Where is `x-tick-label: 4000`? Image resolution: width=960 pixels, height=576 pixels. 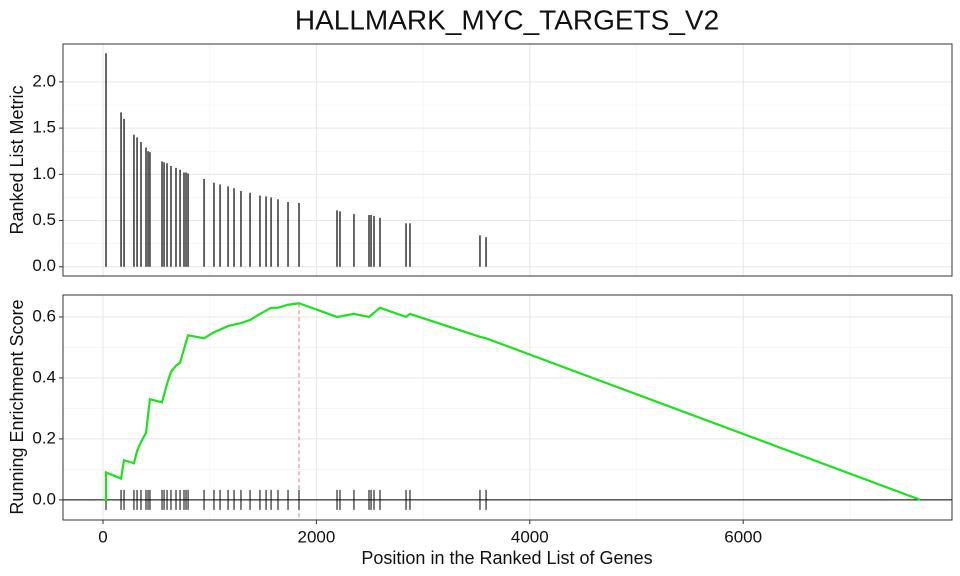
x-tick-label: 4000 is located at coordinates (530, 536).